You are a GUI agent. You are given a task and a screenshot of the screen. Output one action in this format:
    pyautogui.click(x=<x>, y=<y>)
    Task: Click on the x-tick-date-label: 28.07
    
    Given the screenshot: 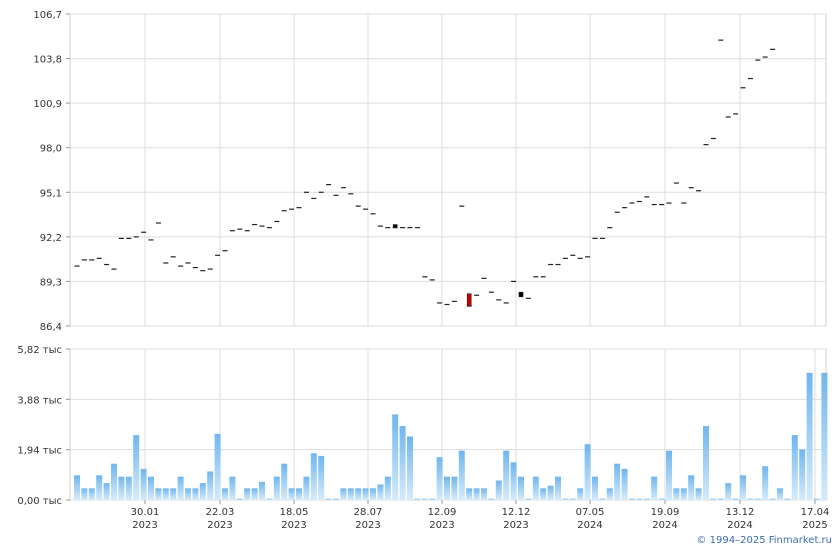 What is the action you would take?
    pyautogui.click(x=368, y=512)
    